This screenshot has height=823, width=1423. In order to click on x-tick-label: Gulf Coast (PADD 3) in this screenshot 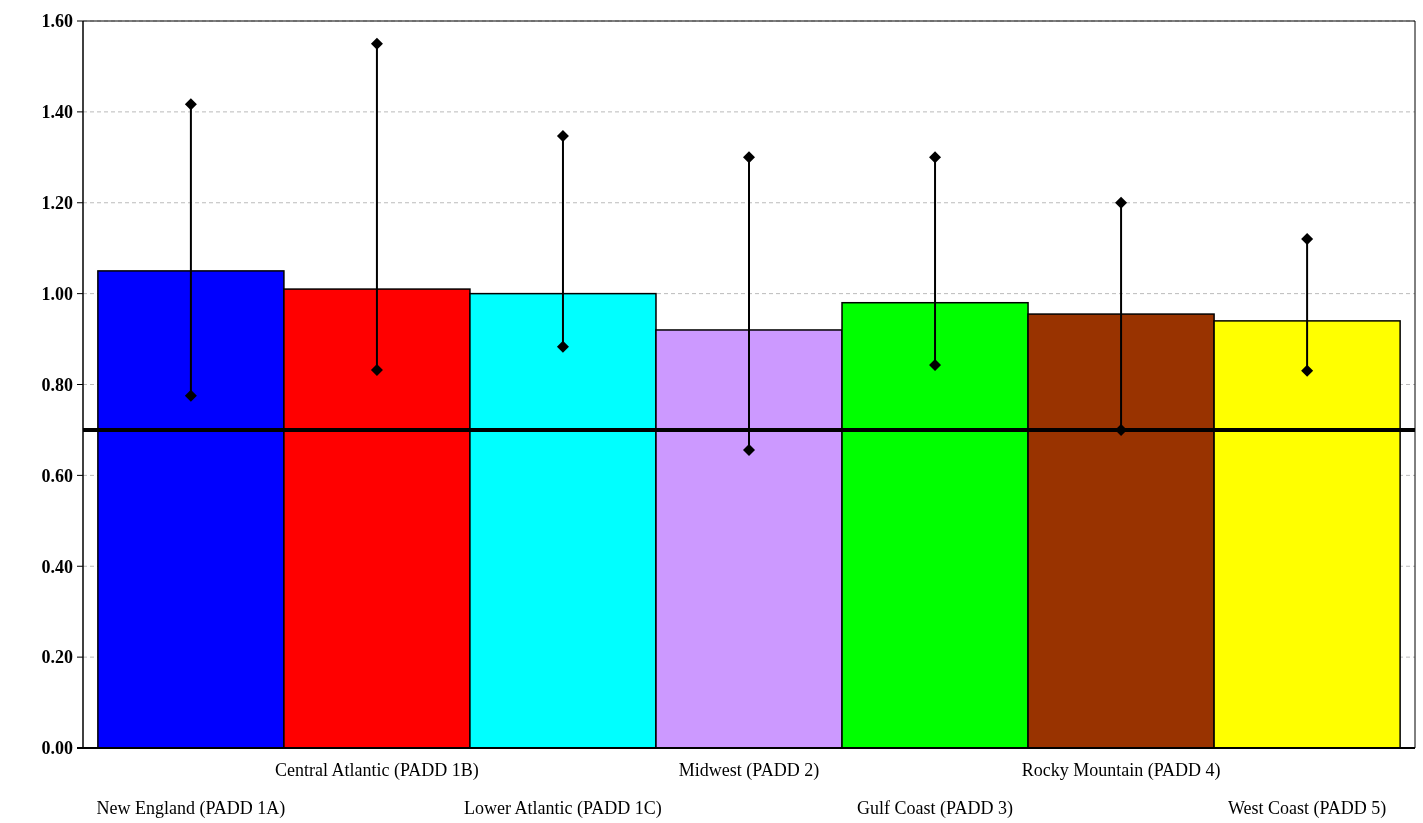, I will do `click(935, 808)`.